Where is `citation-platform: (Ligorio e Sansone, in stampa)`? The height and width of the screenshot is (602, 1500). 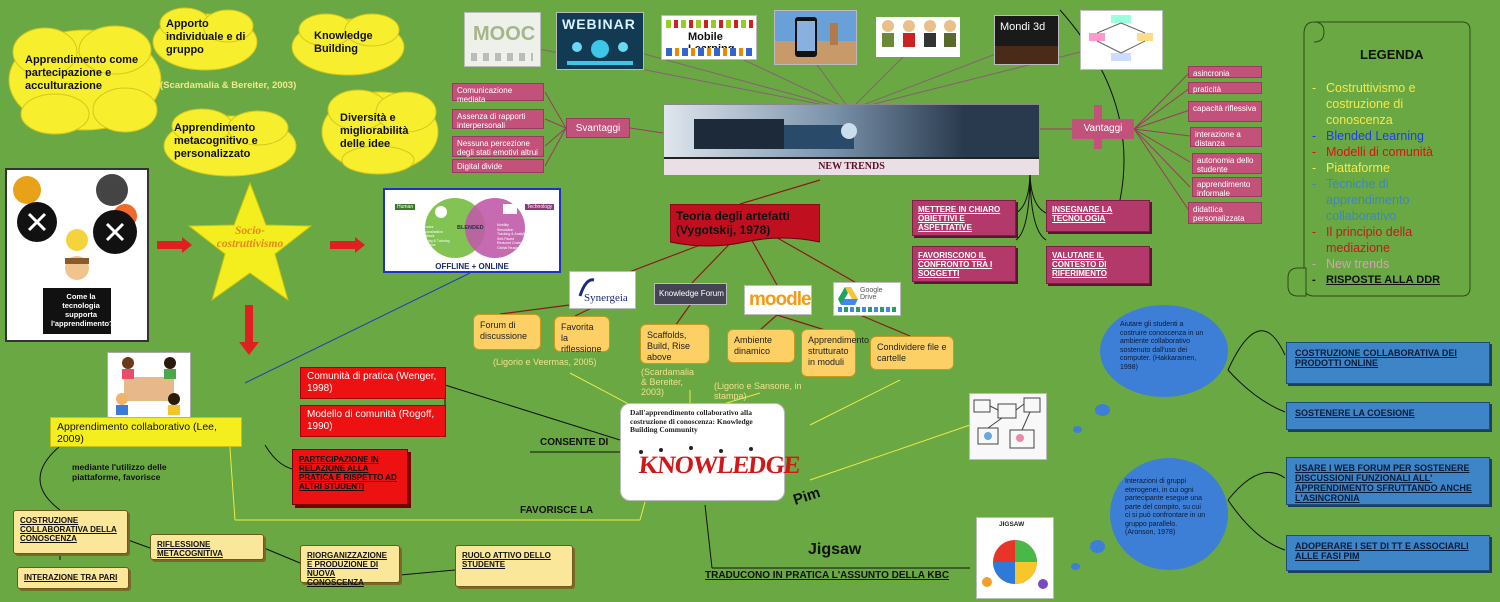 citation-platform: (Ligorio e Sansone, in stampa) is located at coordinates (758, 391).